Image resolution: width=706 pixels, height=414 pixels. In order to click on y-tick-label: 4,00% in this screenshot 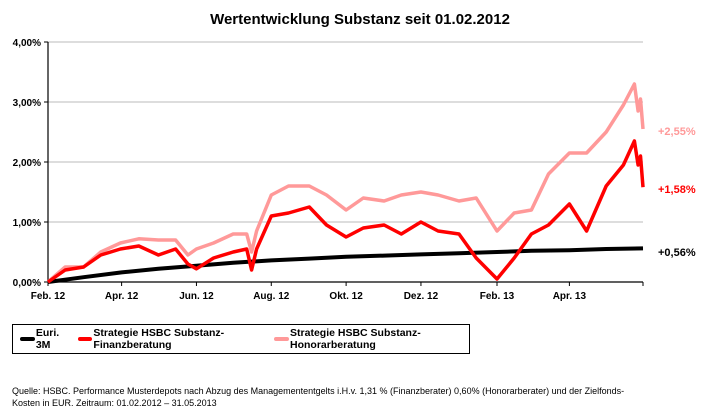, I will do `click(27, 43)`.